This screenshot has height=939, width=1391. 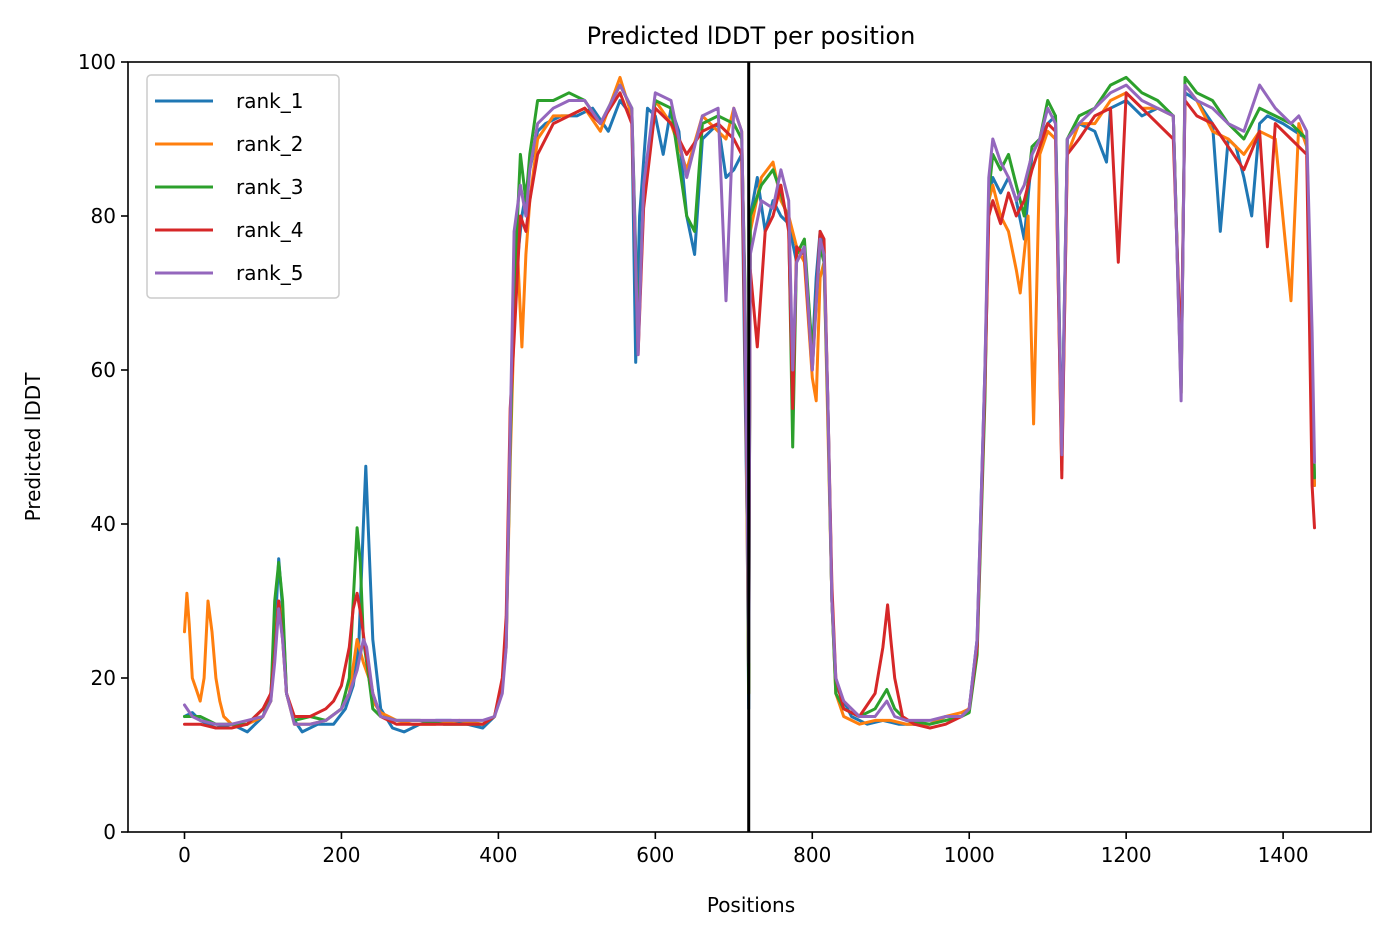 What do you see at coordinates (269, 273) in the screenshot?
I see `legend-label: rank_5` at bounding box center [269, 273].